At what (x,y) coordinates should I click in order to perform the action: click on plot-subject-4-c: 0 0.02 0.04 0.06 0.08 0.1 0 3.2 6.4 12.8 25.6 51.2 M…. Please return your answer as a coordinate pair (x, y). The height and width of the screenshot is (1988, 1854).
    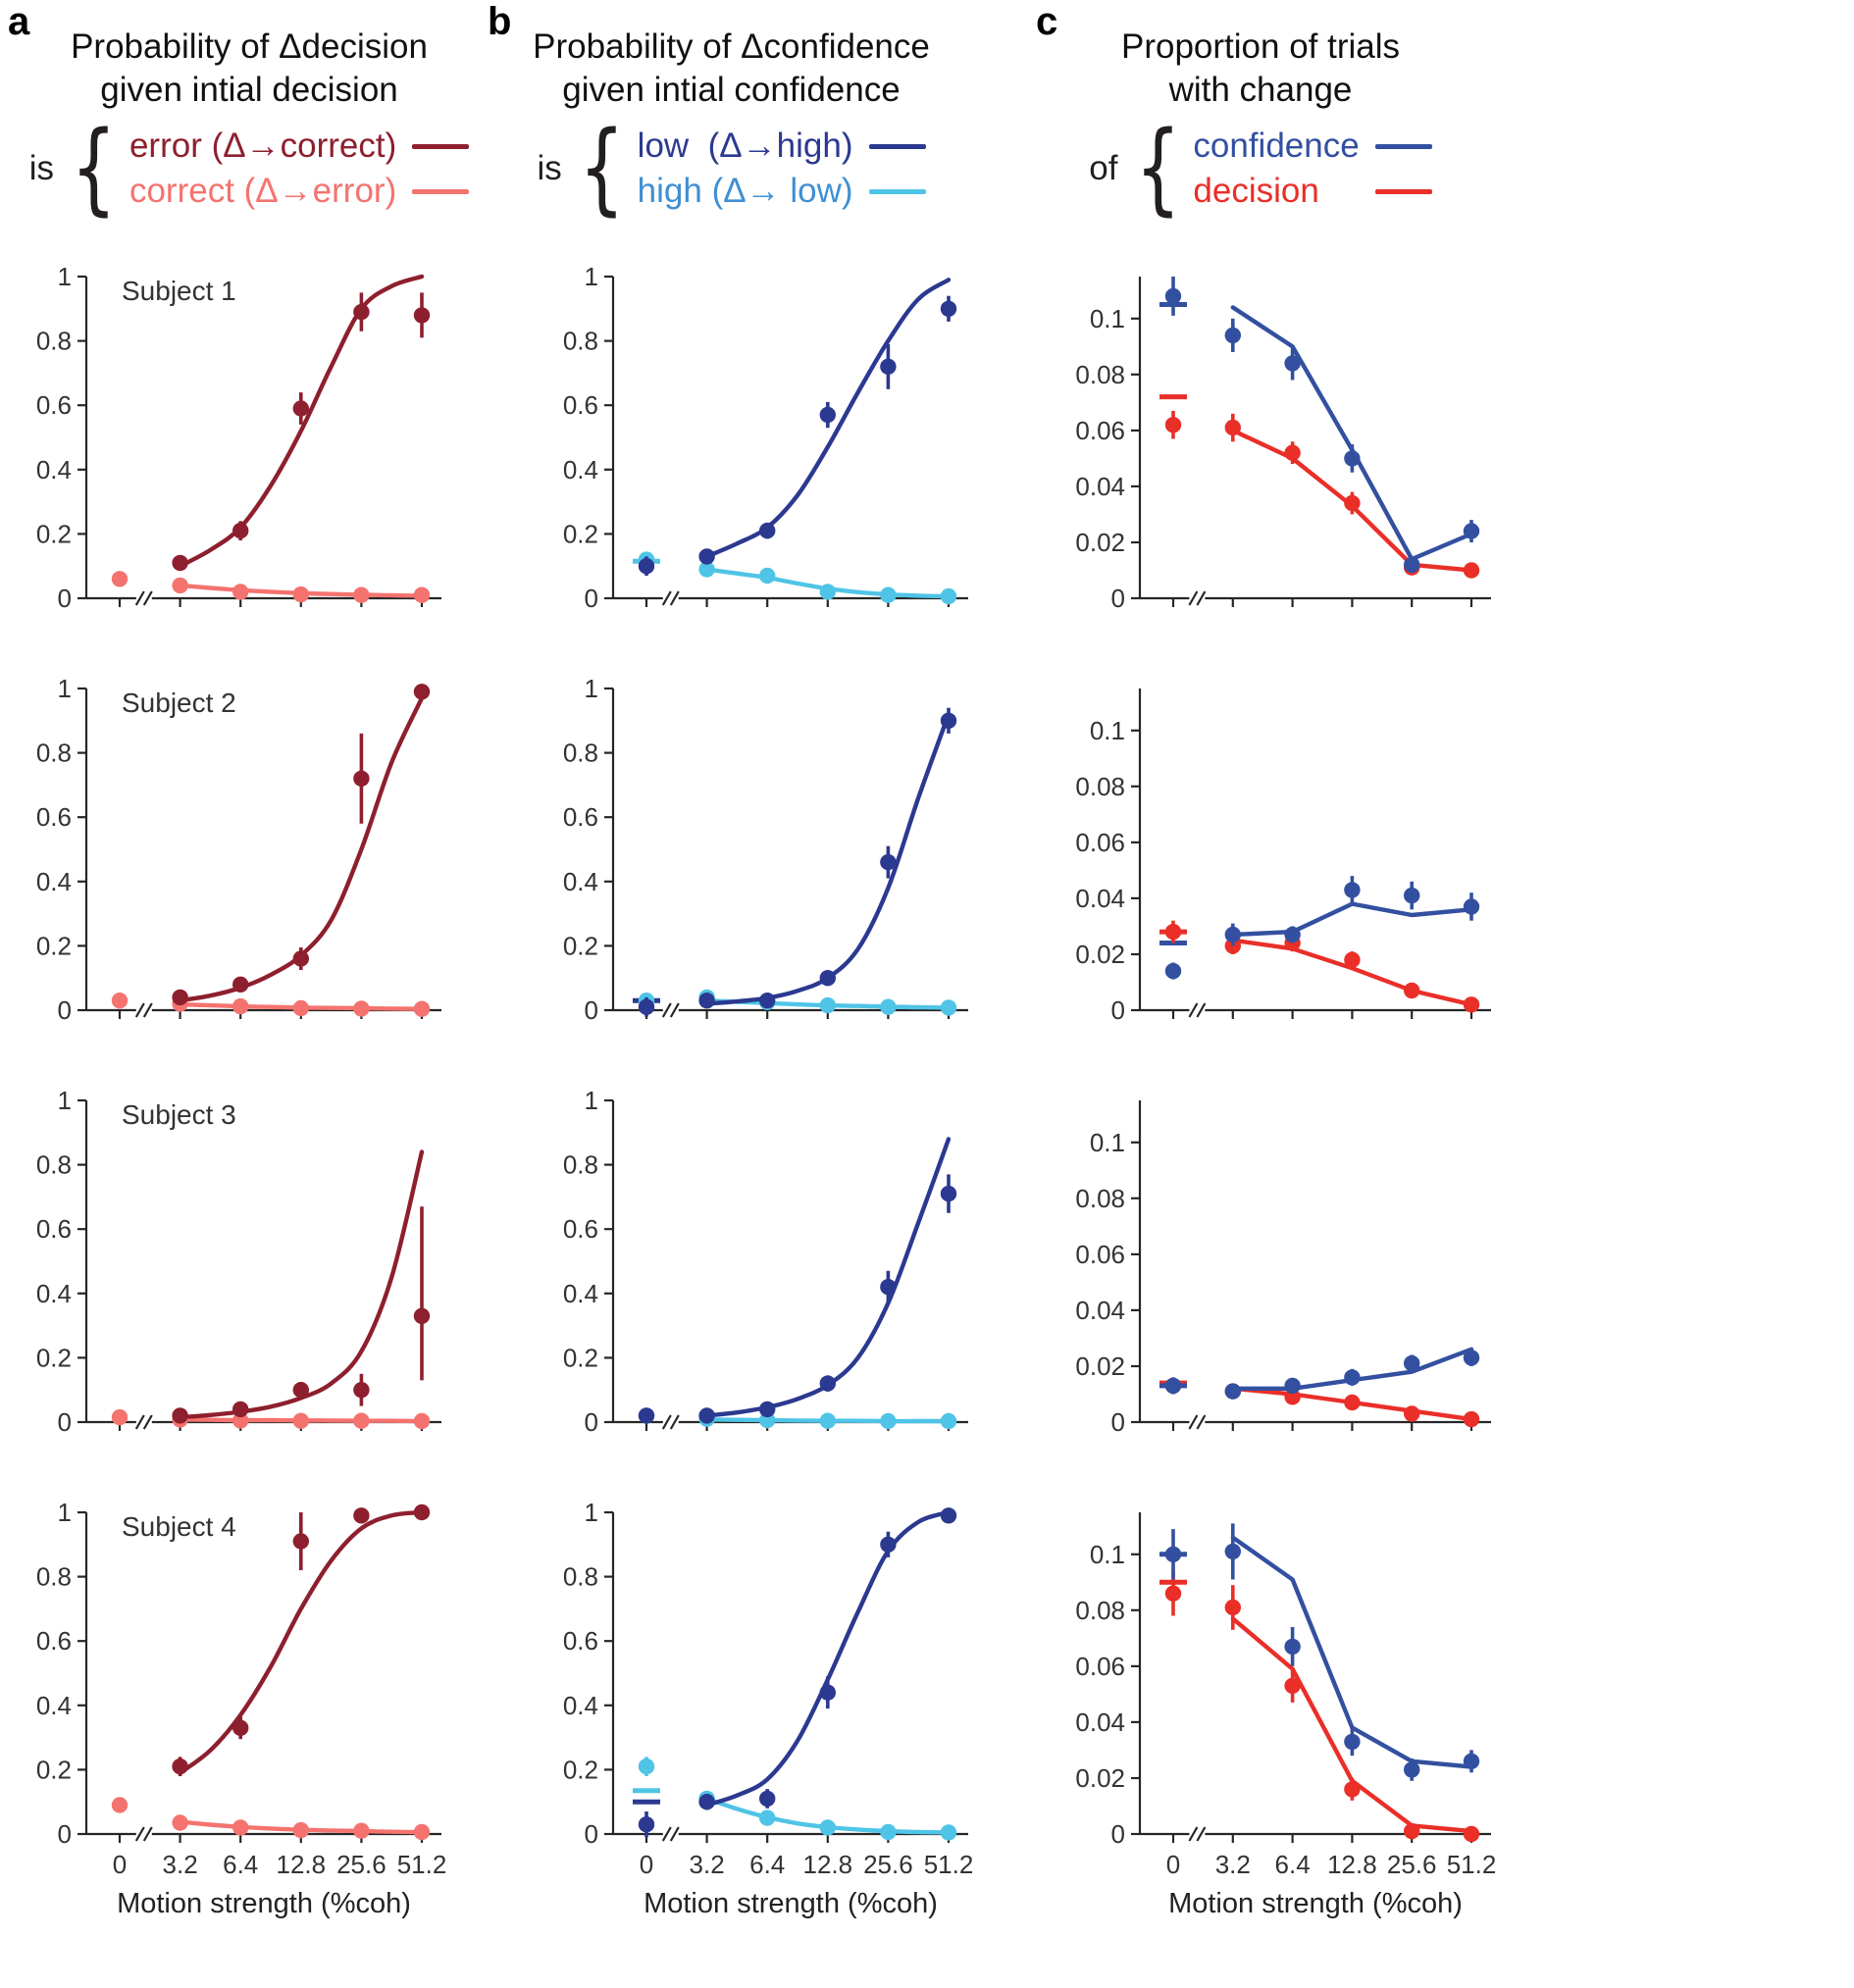
    Looking at the image, I should click on (1285, 1715).